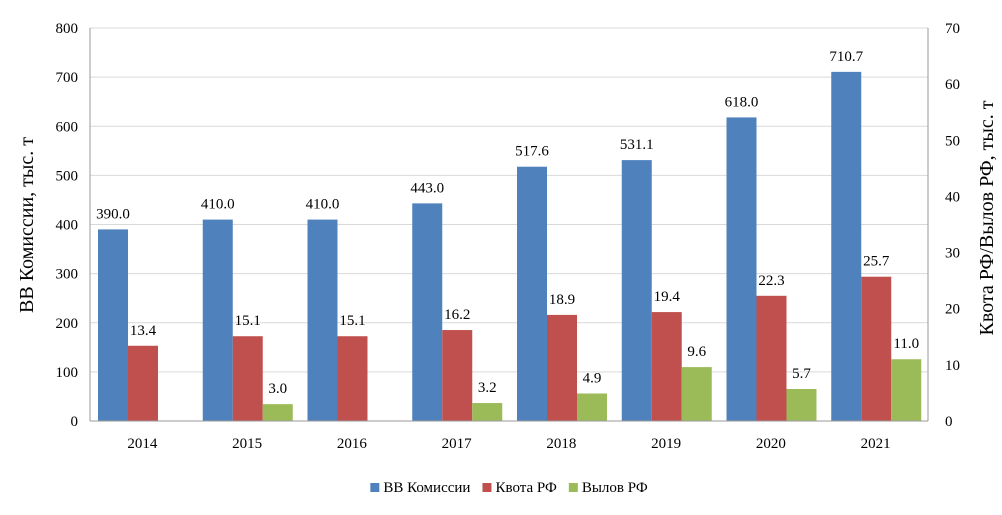  I want to click on data-label: 25.7, so click(876, 262).